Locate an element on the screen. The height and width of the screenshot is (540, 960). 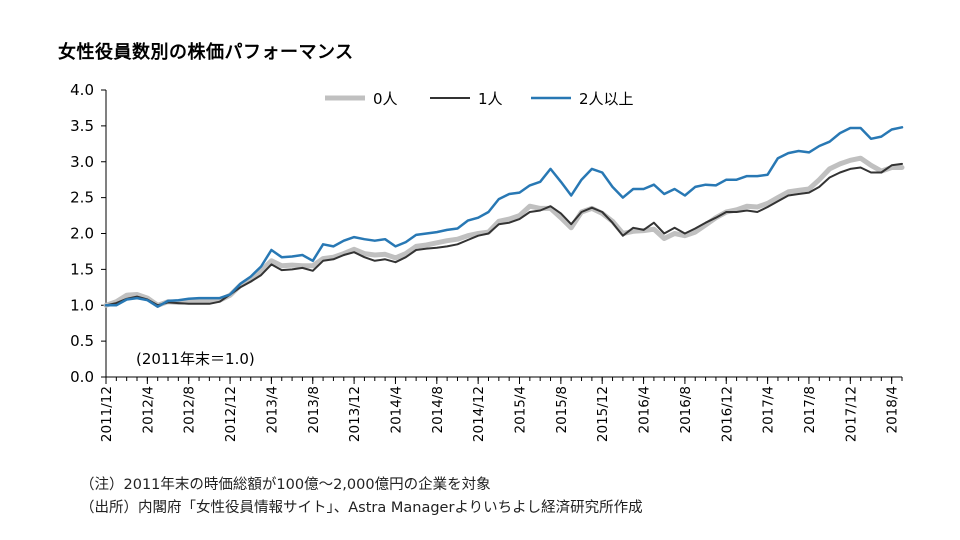
y-tick-label: 3.0 is located at coordinates (82, 162).